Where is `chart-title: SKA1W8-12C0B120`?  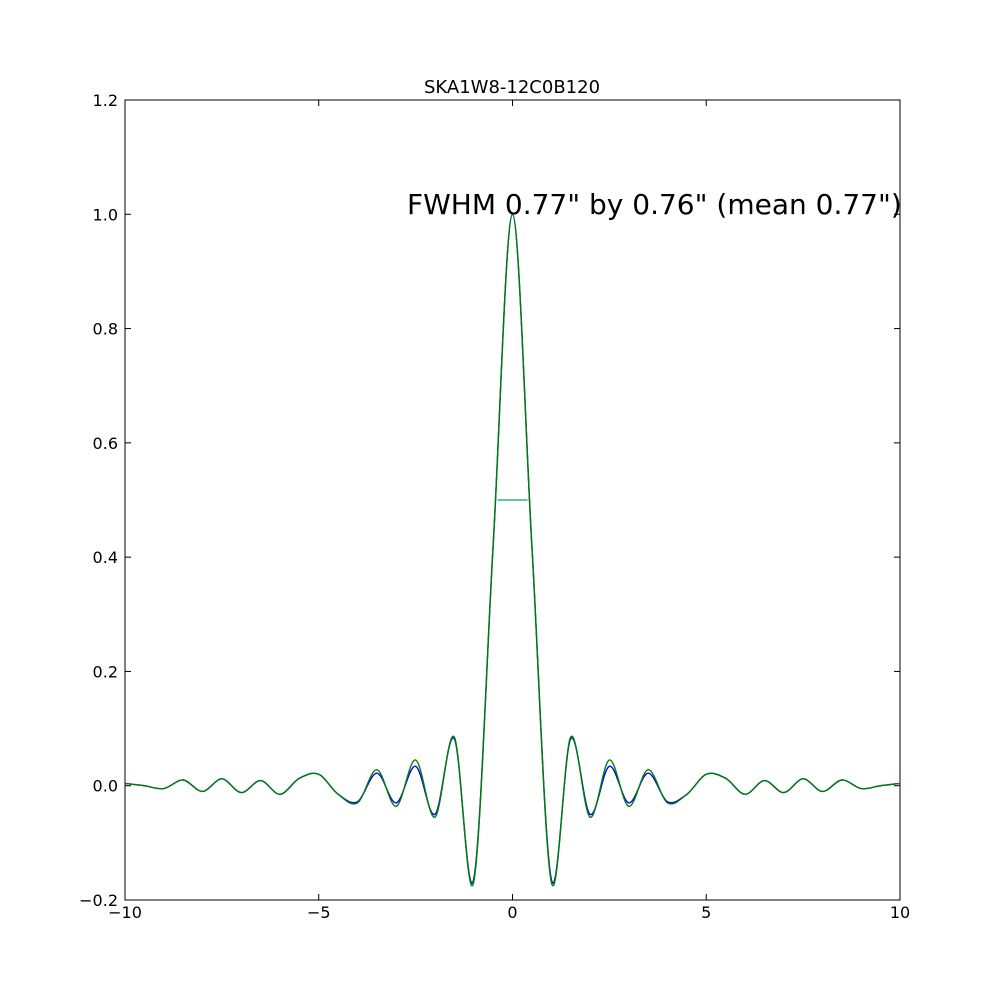 chart-title: SKA1W8-12C0B120 is located at coordinates (512, 87).